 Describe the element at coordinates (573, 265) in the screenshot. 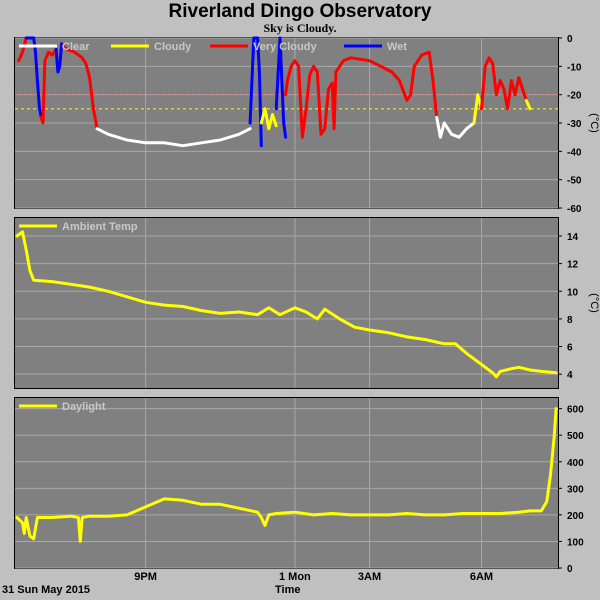

I see `y-tick-label: 12` at that location.